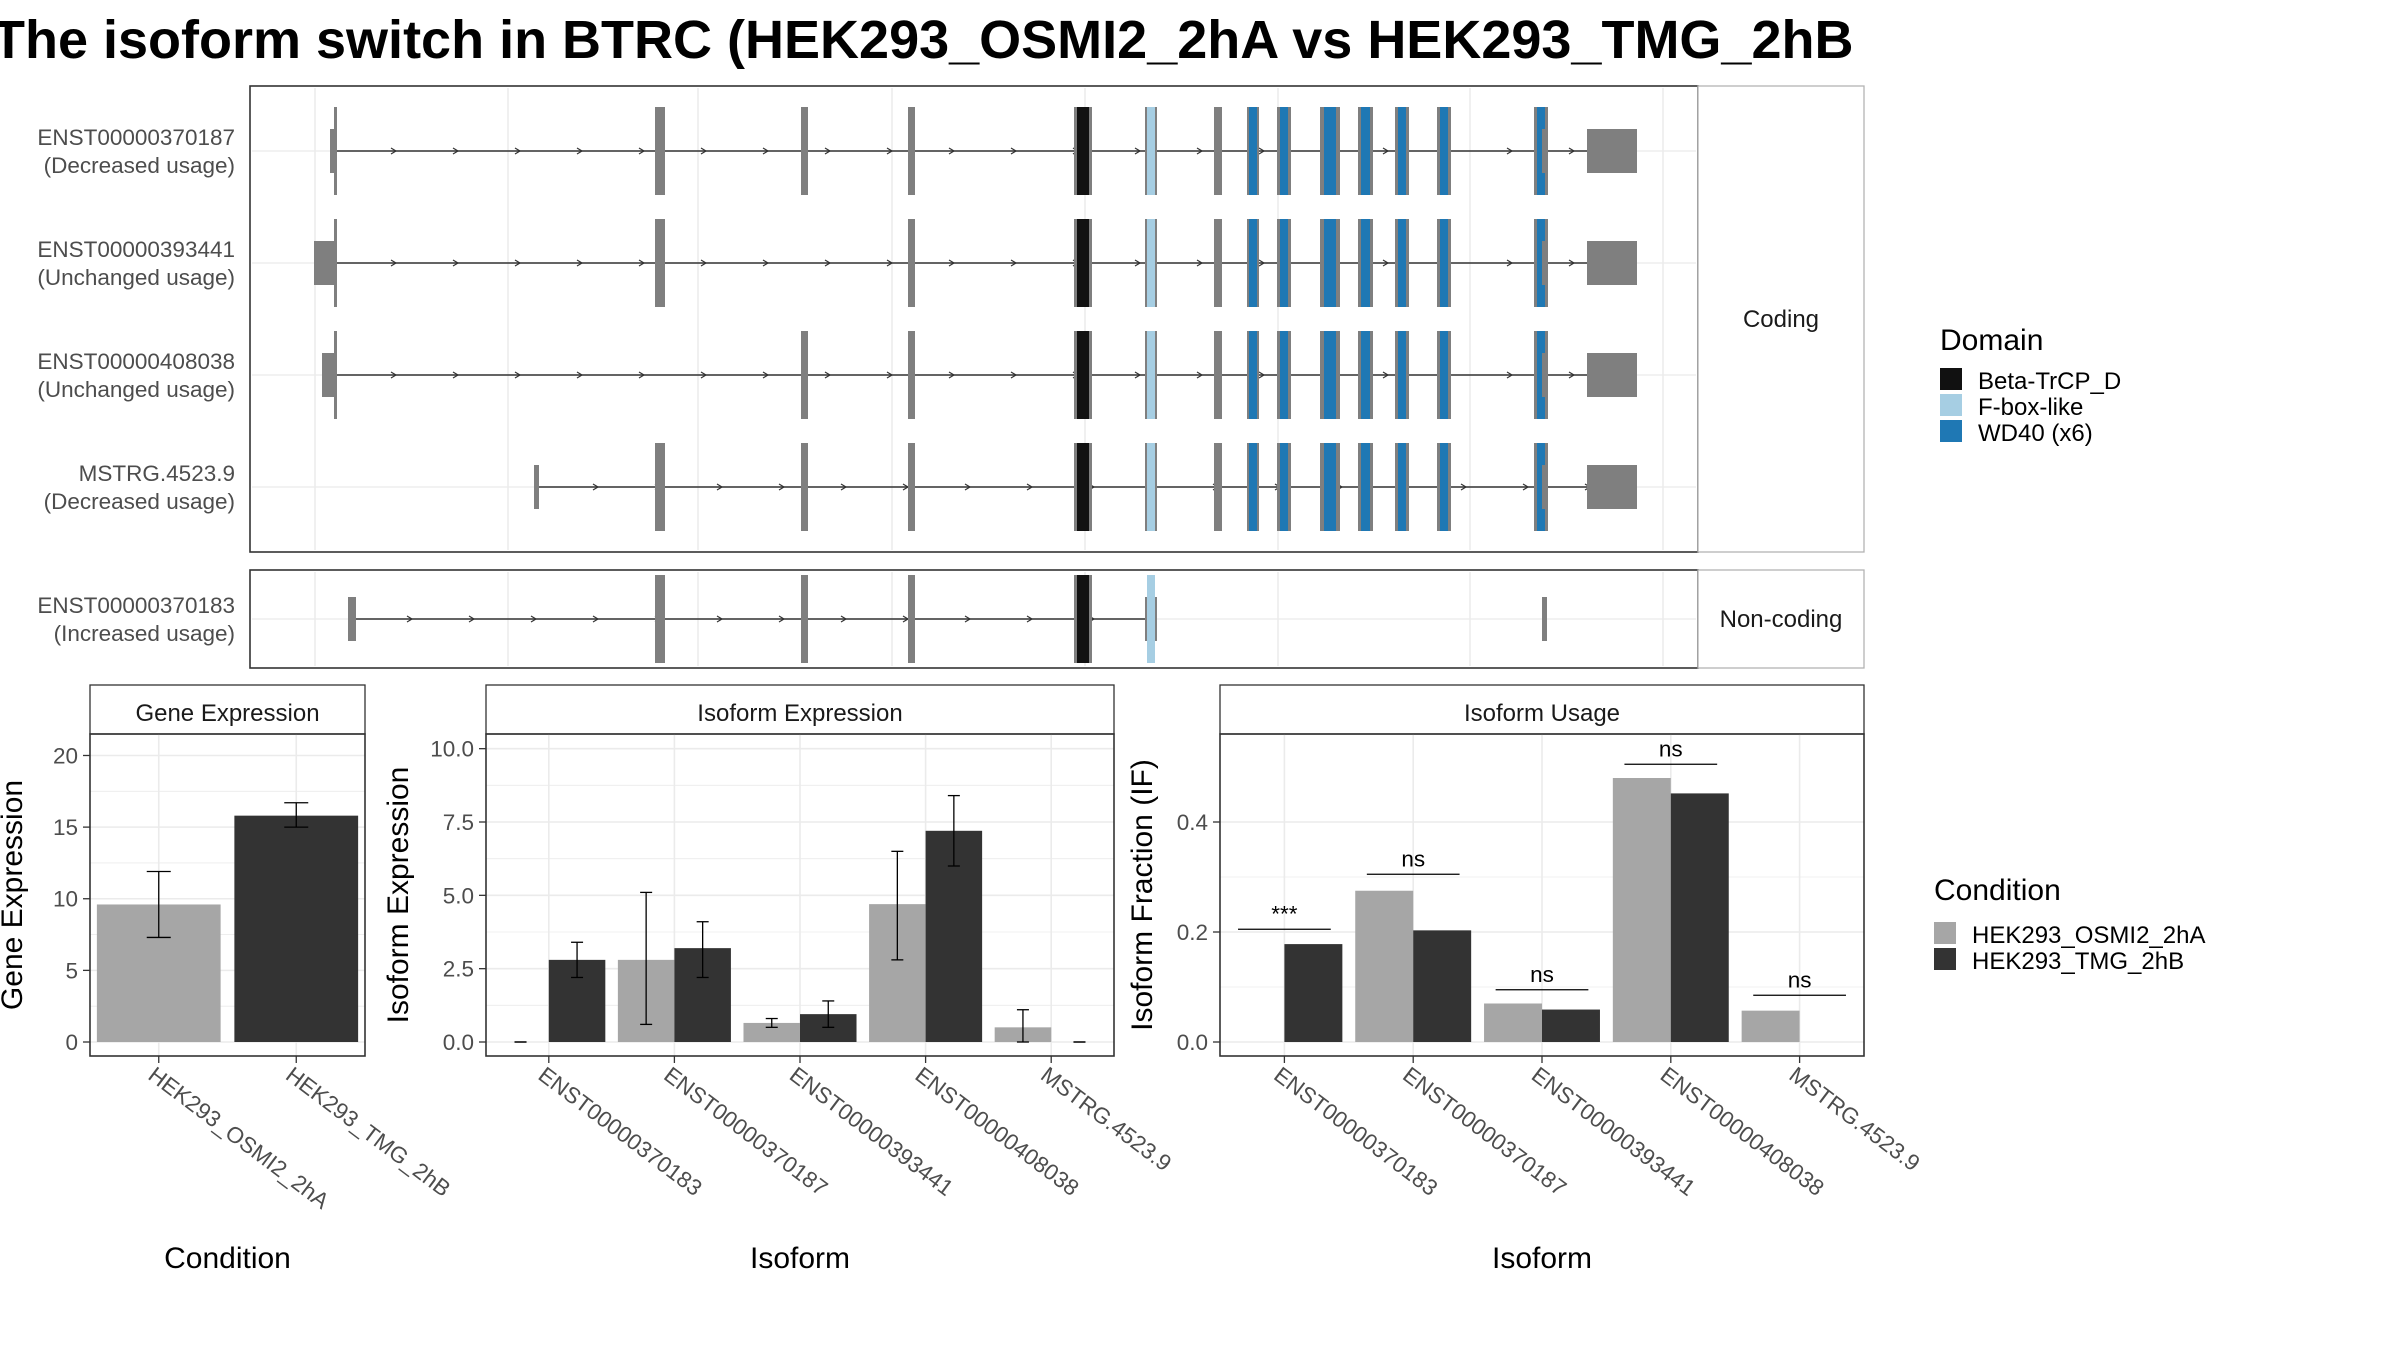 The width and height of the screenshot is (2400, 1350). What do you see at coordinates (139, 501) in the screenshot?
I see `transcript-usage-label: (Decreased usage)` at bounding box center [139, 501].